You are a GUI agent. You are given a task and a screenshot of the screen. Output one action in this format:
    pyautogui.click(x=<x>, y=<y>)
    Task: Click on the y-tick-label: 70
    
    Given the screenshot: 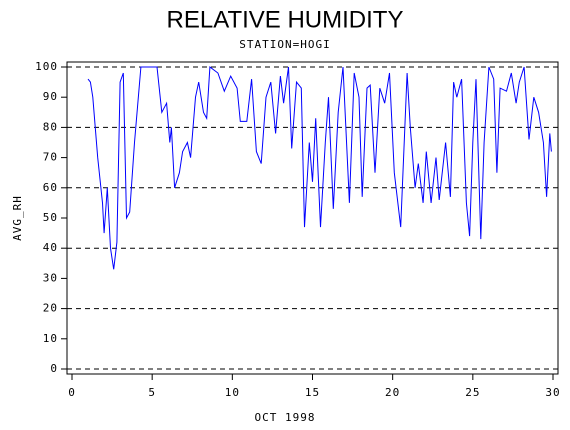 What is the action you would take?
    pyautogui.click(x=50, y=157)
    